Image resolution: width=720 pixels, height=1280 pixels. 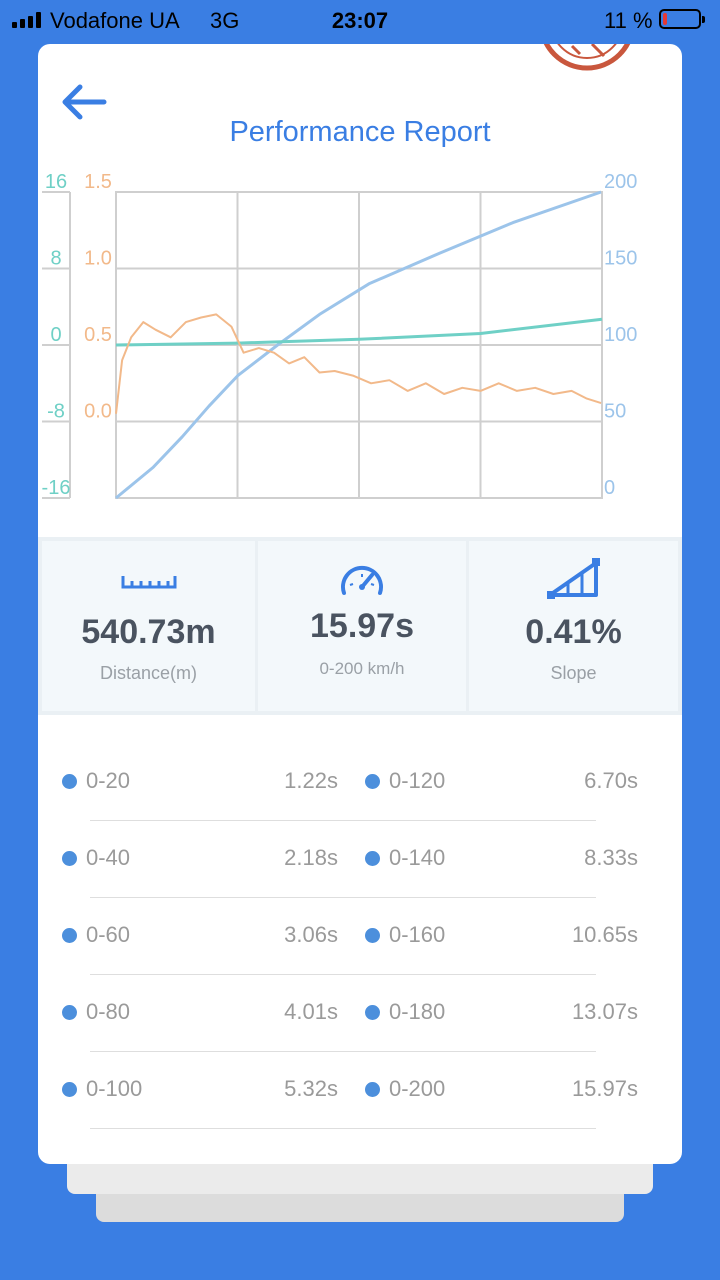 I want to click on split-range: 0-120, so click(x=417, y=780).